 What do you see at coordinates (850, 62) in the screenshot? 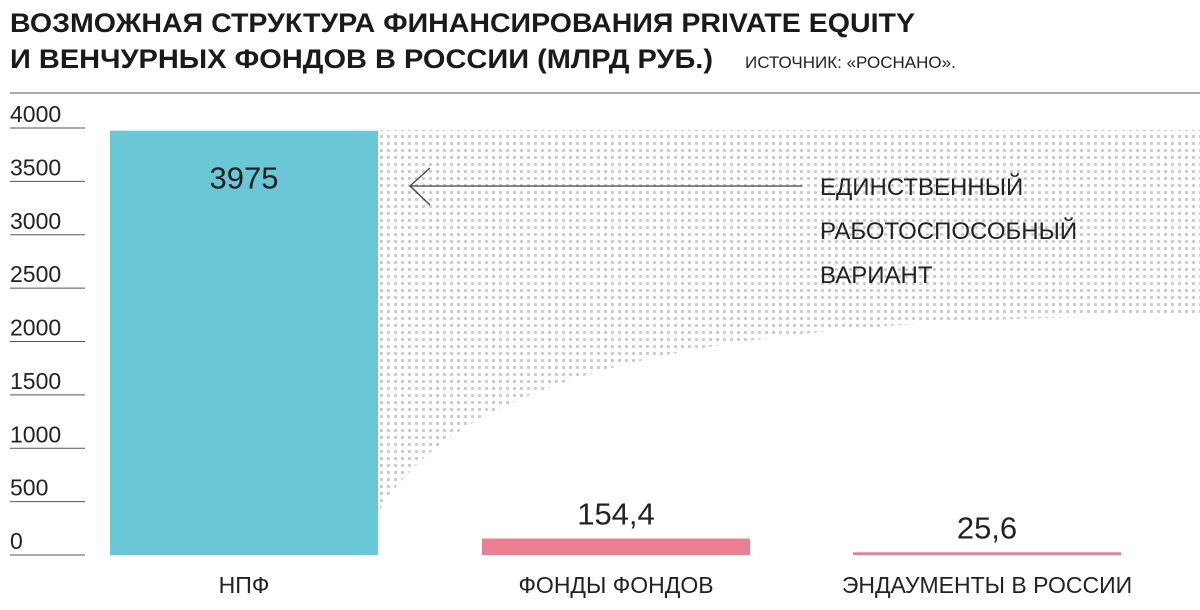
I see `source: ИСТОЧНИК: «РОСНАНО».` at bounding box center [850, 62].